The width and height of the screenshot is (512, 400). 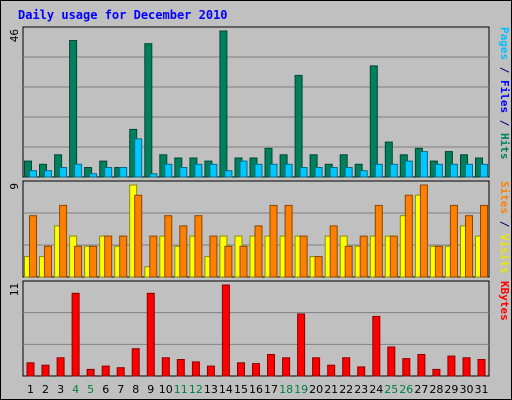 What do you see at coordinates (14, 35) in the screenshot?
I see `panel-hits-scale-label: 46` at bounding box center [14, 35].